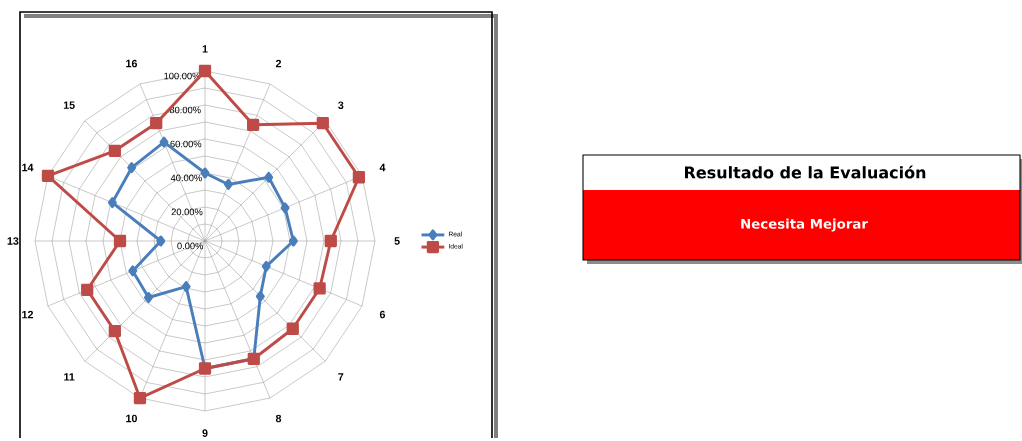 The image size is (1022, 441). I want to click on spoke-label: 3, so click(341, 105).